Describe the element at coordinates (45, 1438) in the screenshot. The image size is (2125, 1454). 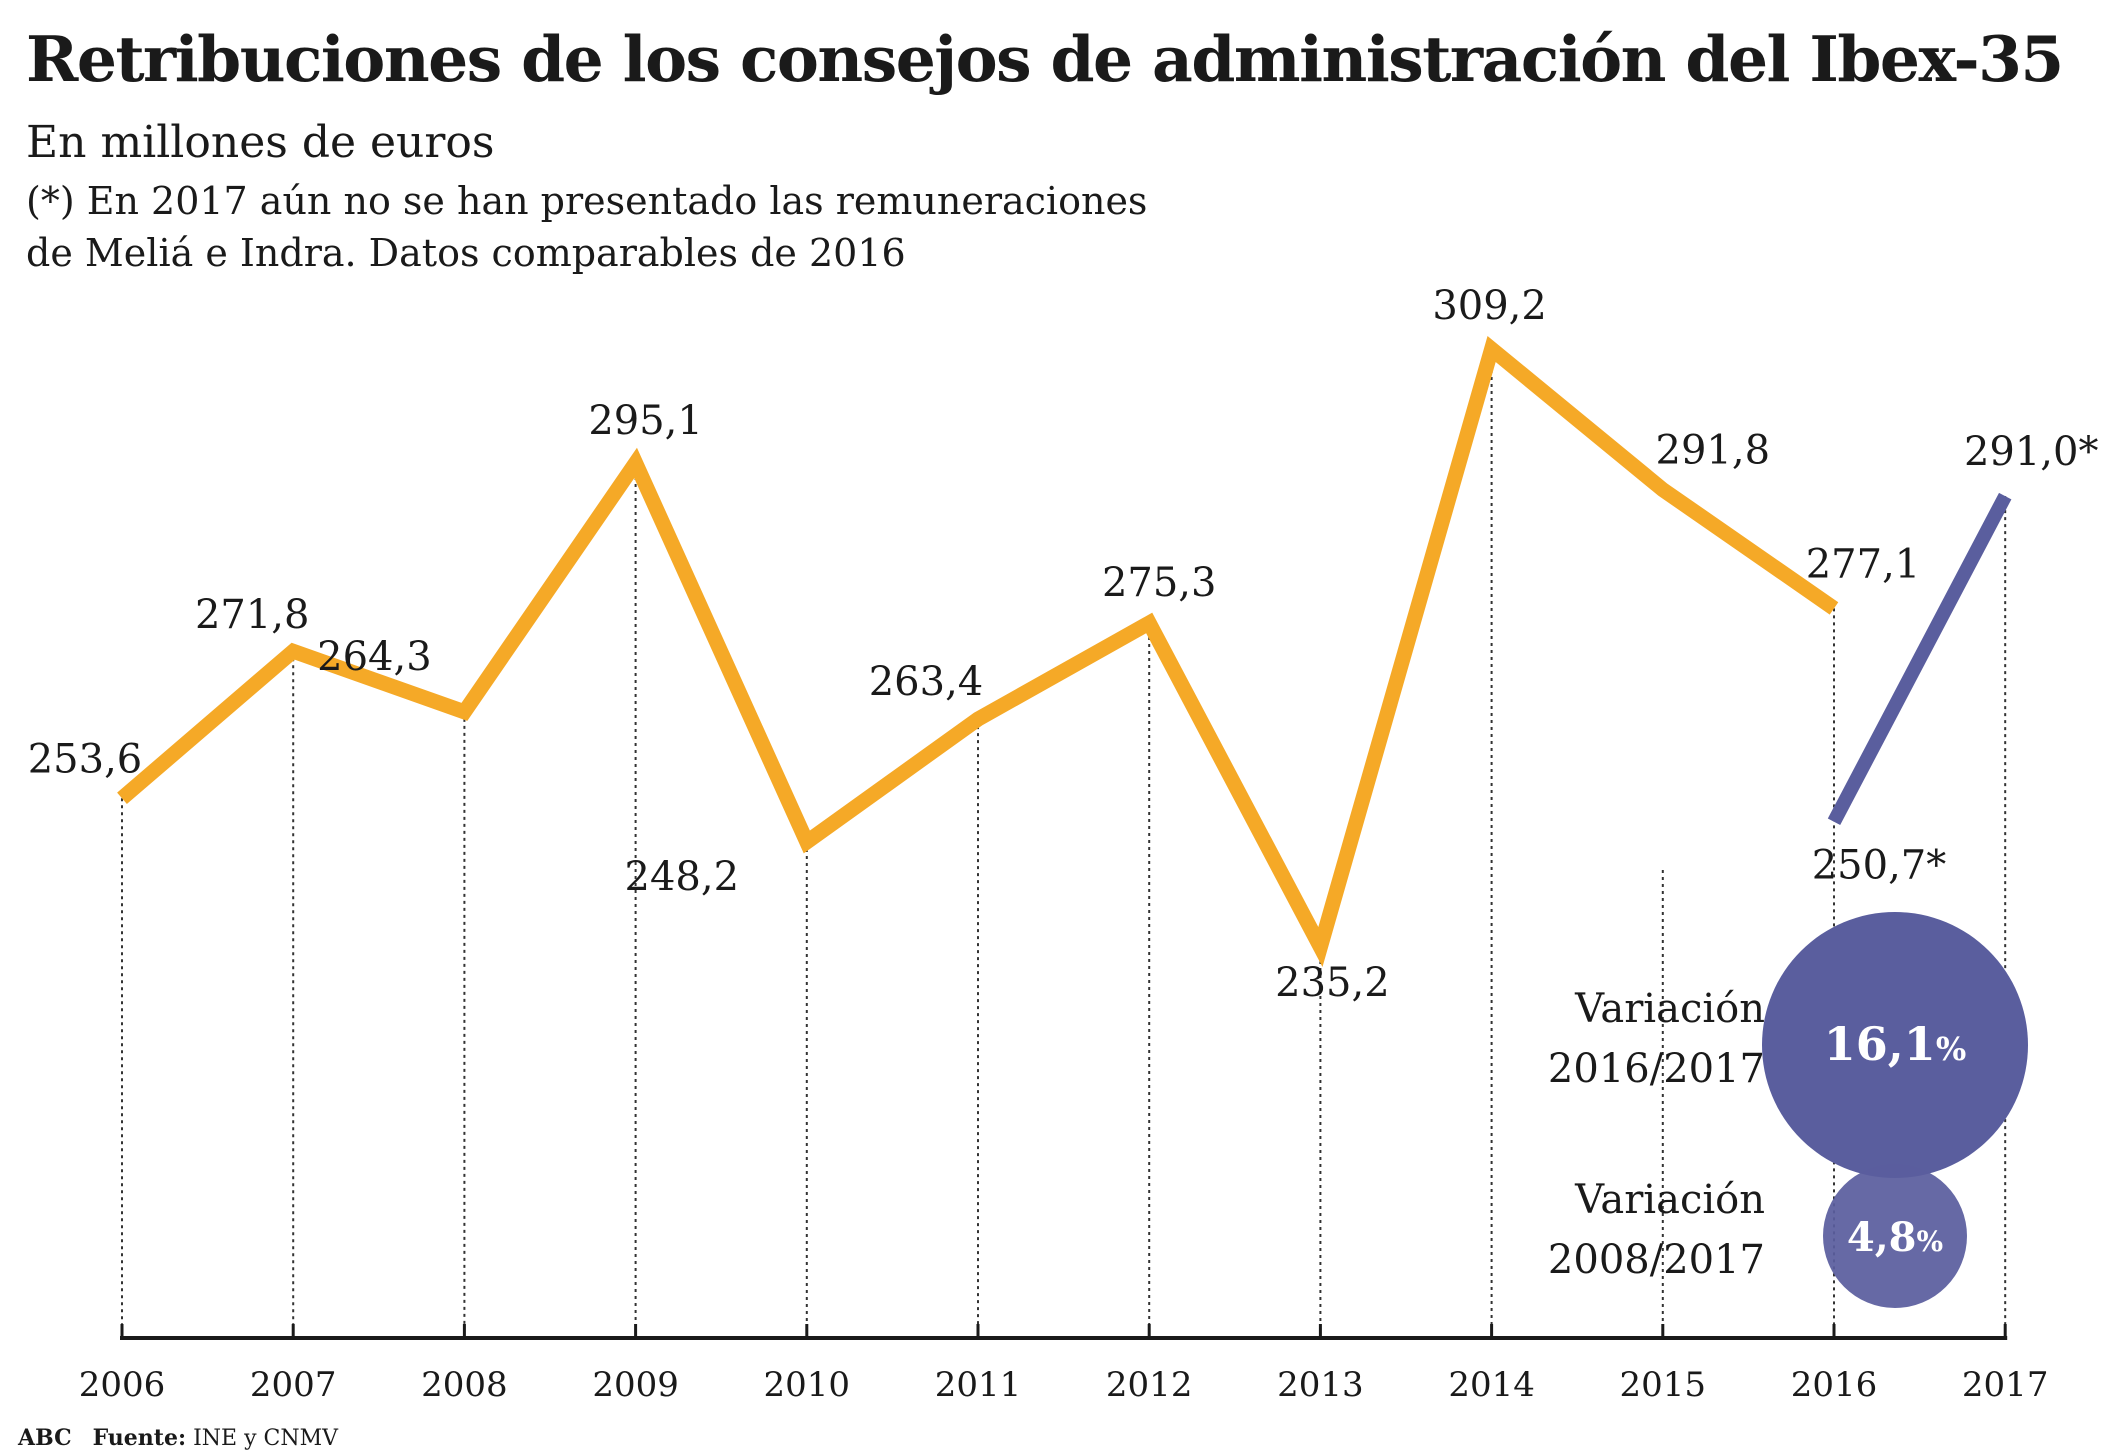
I see `brand-label: ABC` at that location.